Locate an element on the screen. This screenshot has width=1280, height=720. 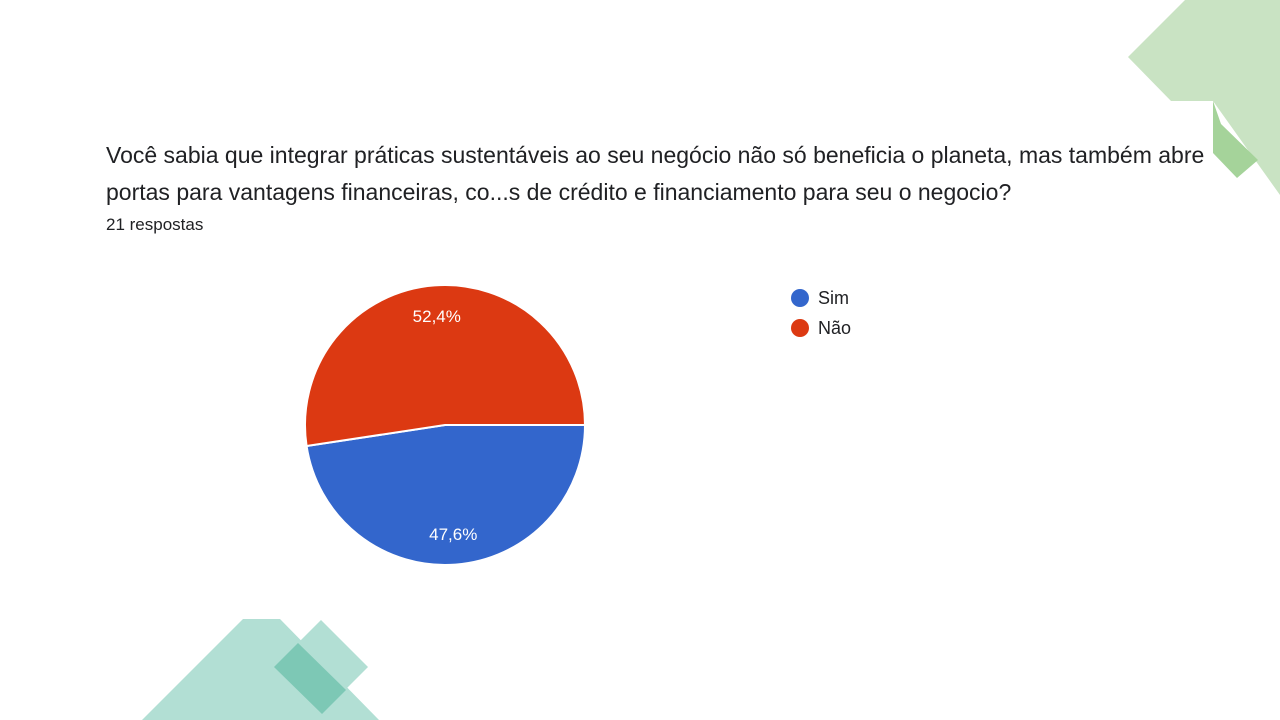
pie-chart: 47,6% 52,4% is located at coordinates (445, 425).